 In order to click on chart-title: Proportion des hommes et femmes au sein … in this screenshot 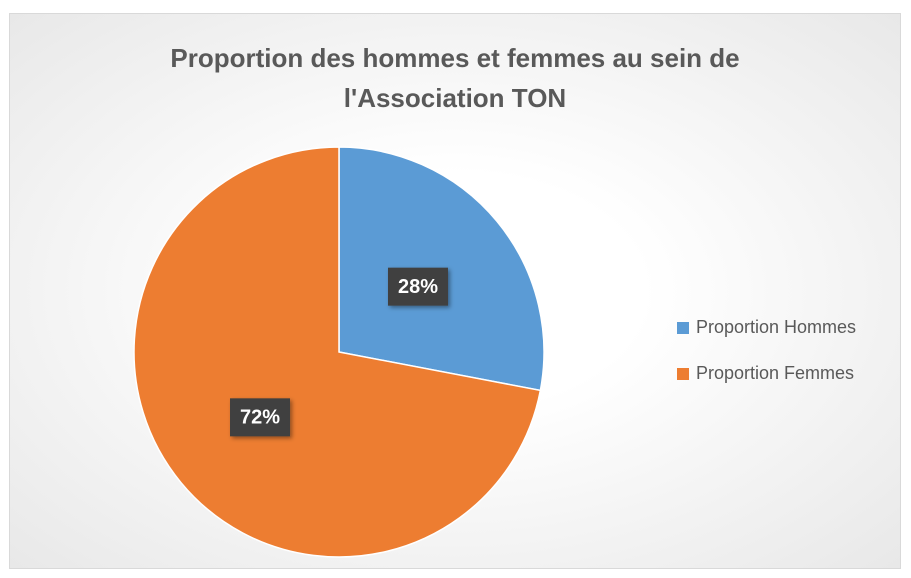, I will do `click(455, 78)`.